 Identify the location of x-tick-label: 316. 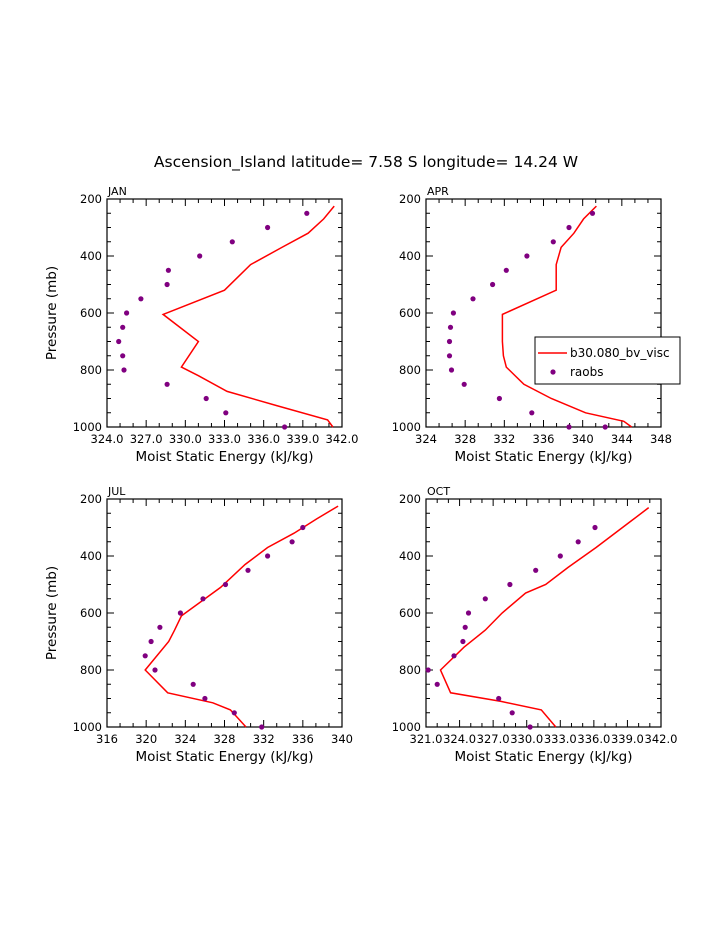
(107, 739).